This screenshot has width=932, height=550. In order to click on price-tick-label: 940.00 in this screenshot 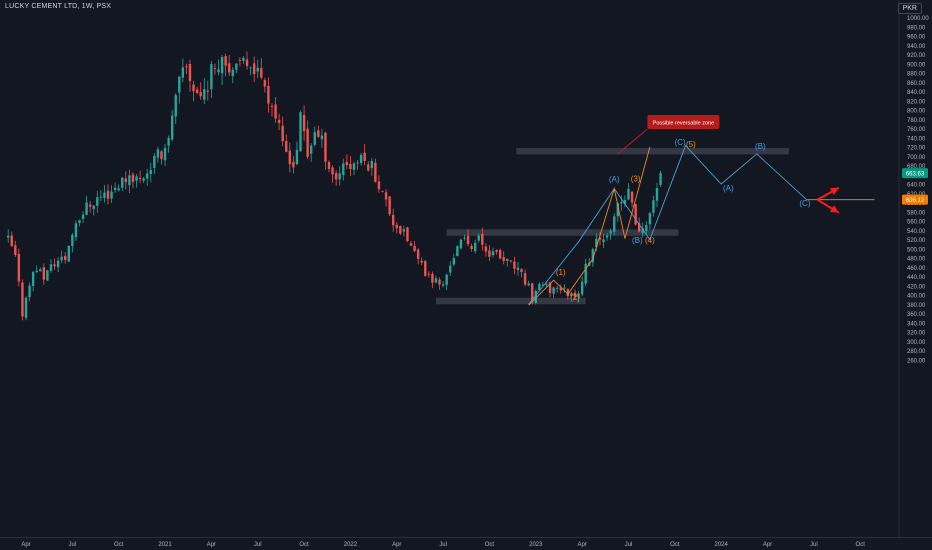, I will do `click(916, 47)`.